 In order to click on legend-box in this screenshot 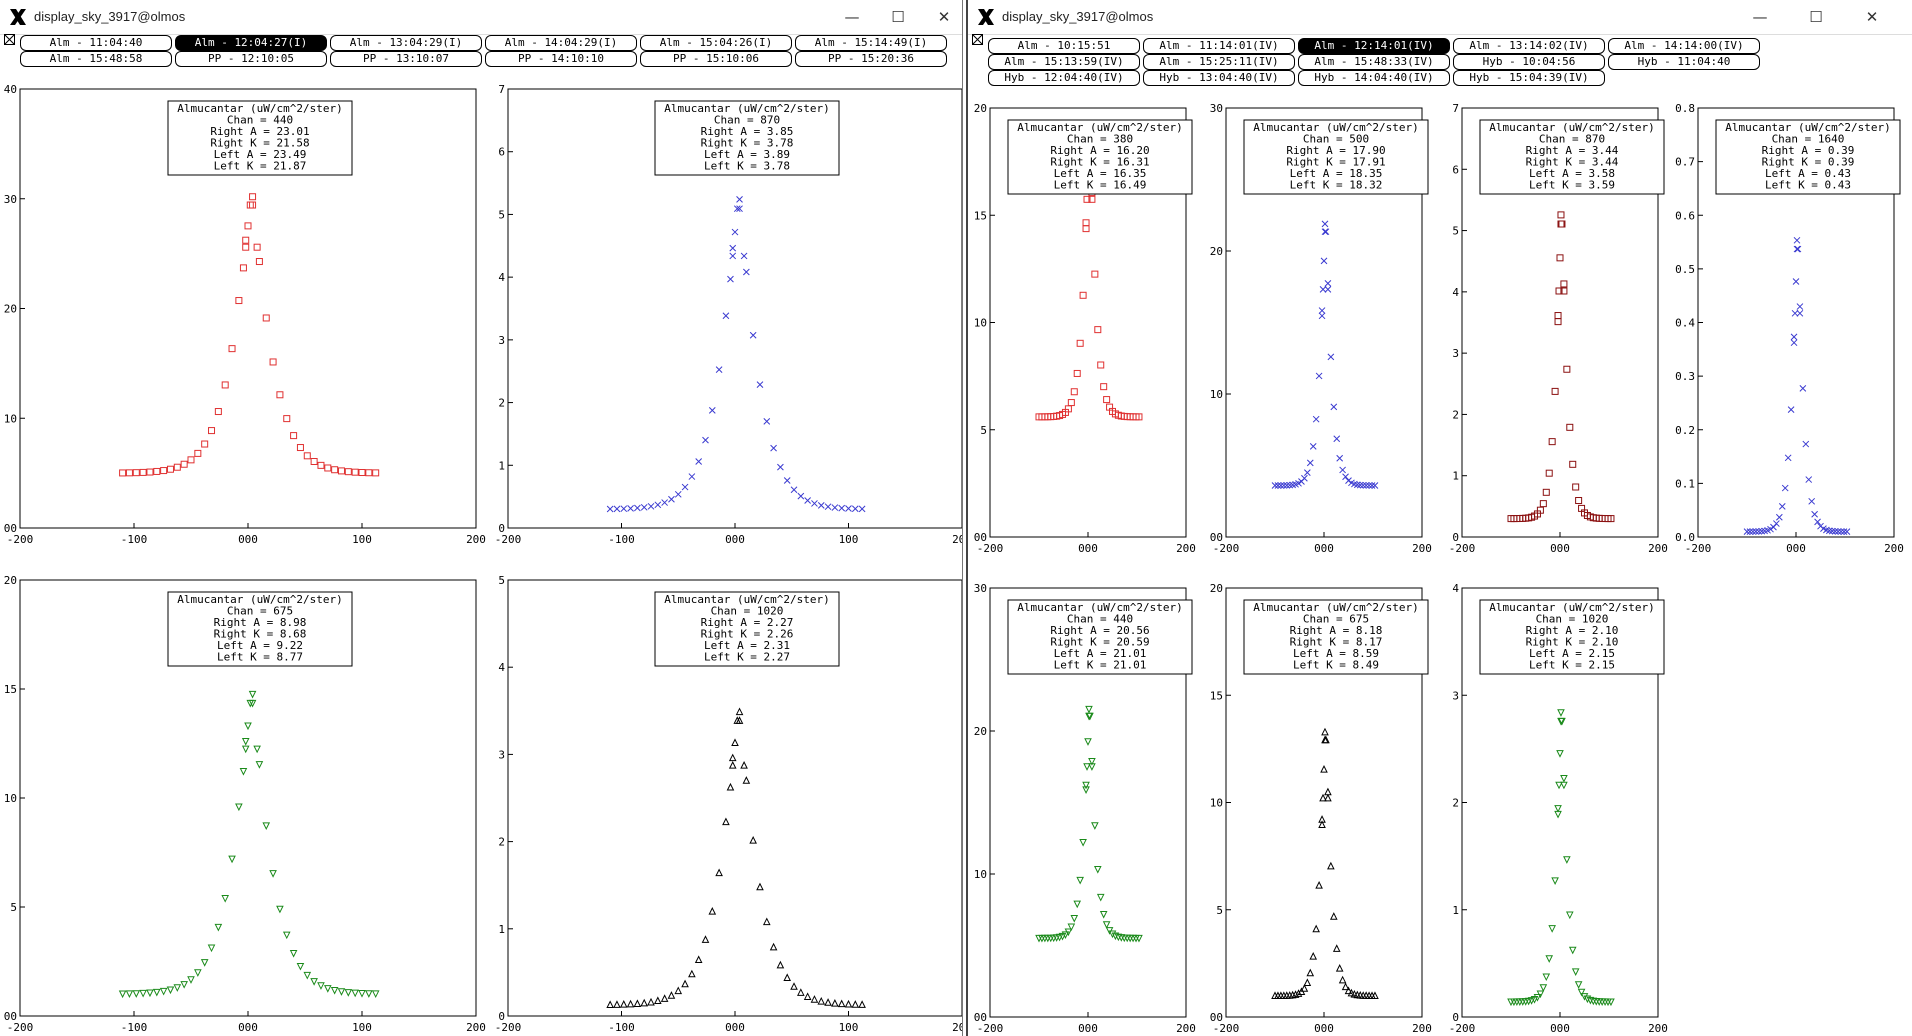, I will do `click(1100, 157)`.